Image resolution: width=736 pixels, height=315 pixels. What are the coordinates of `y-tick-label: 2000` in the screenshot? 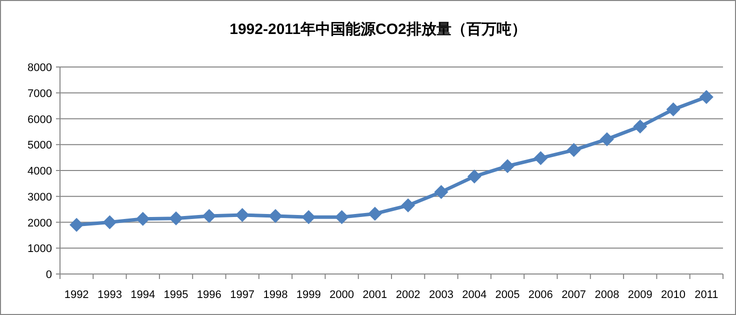 It's located at (40, 223).